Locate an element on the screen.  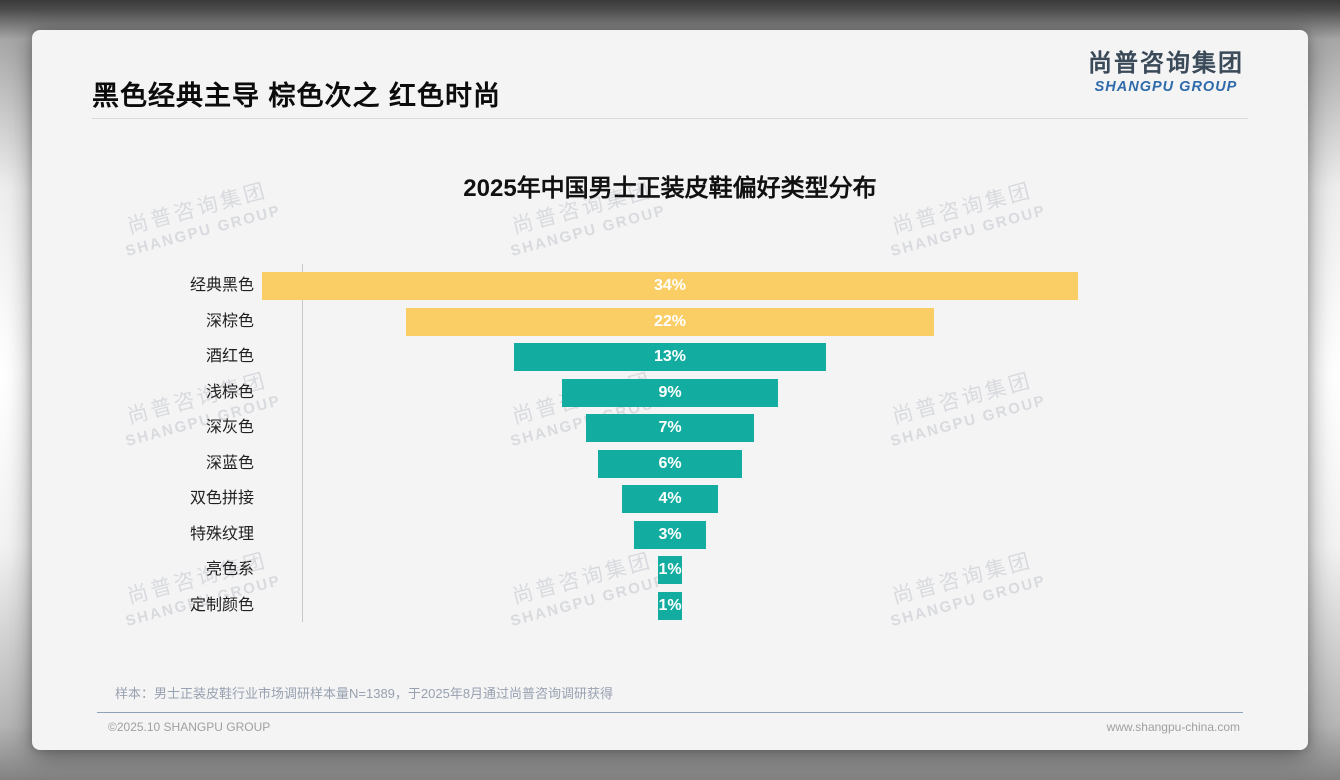
chart-row: 酒红色 13% is located at coordinates (670, 357).